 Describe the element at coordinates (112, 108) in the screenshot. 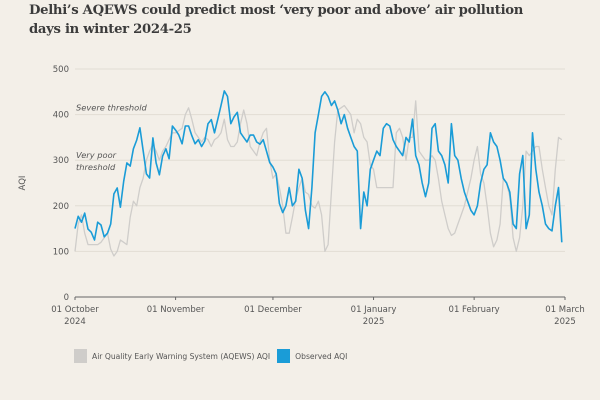

I see `annotation-severe-threshold: Severe threshold` at that location.